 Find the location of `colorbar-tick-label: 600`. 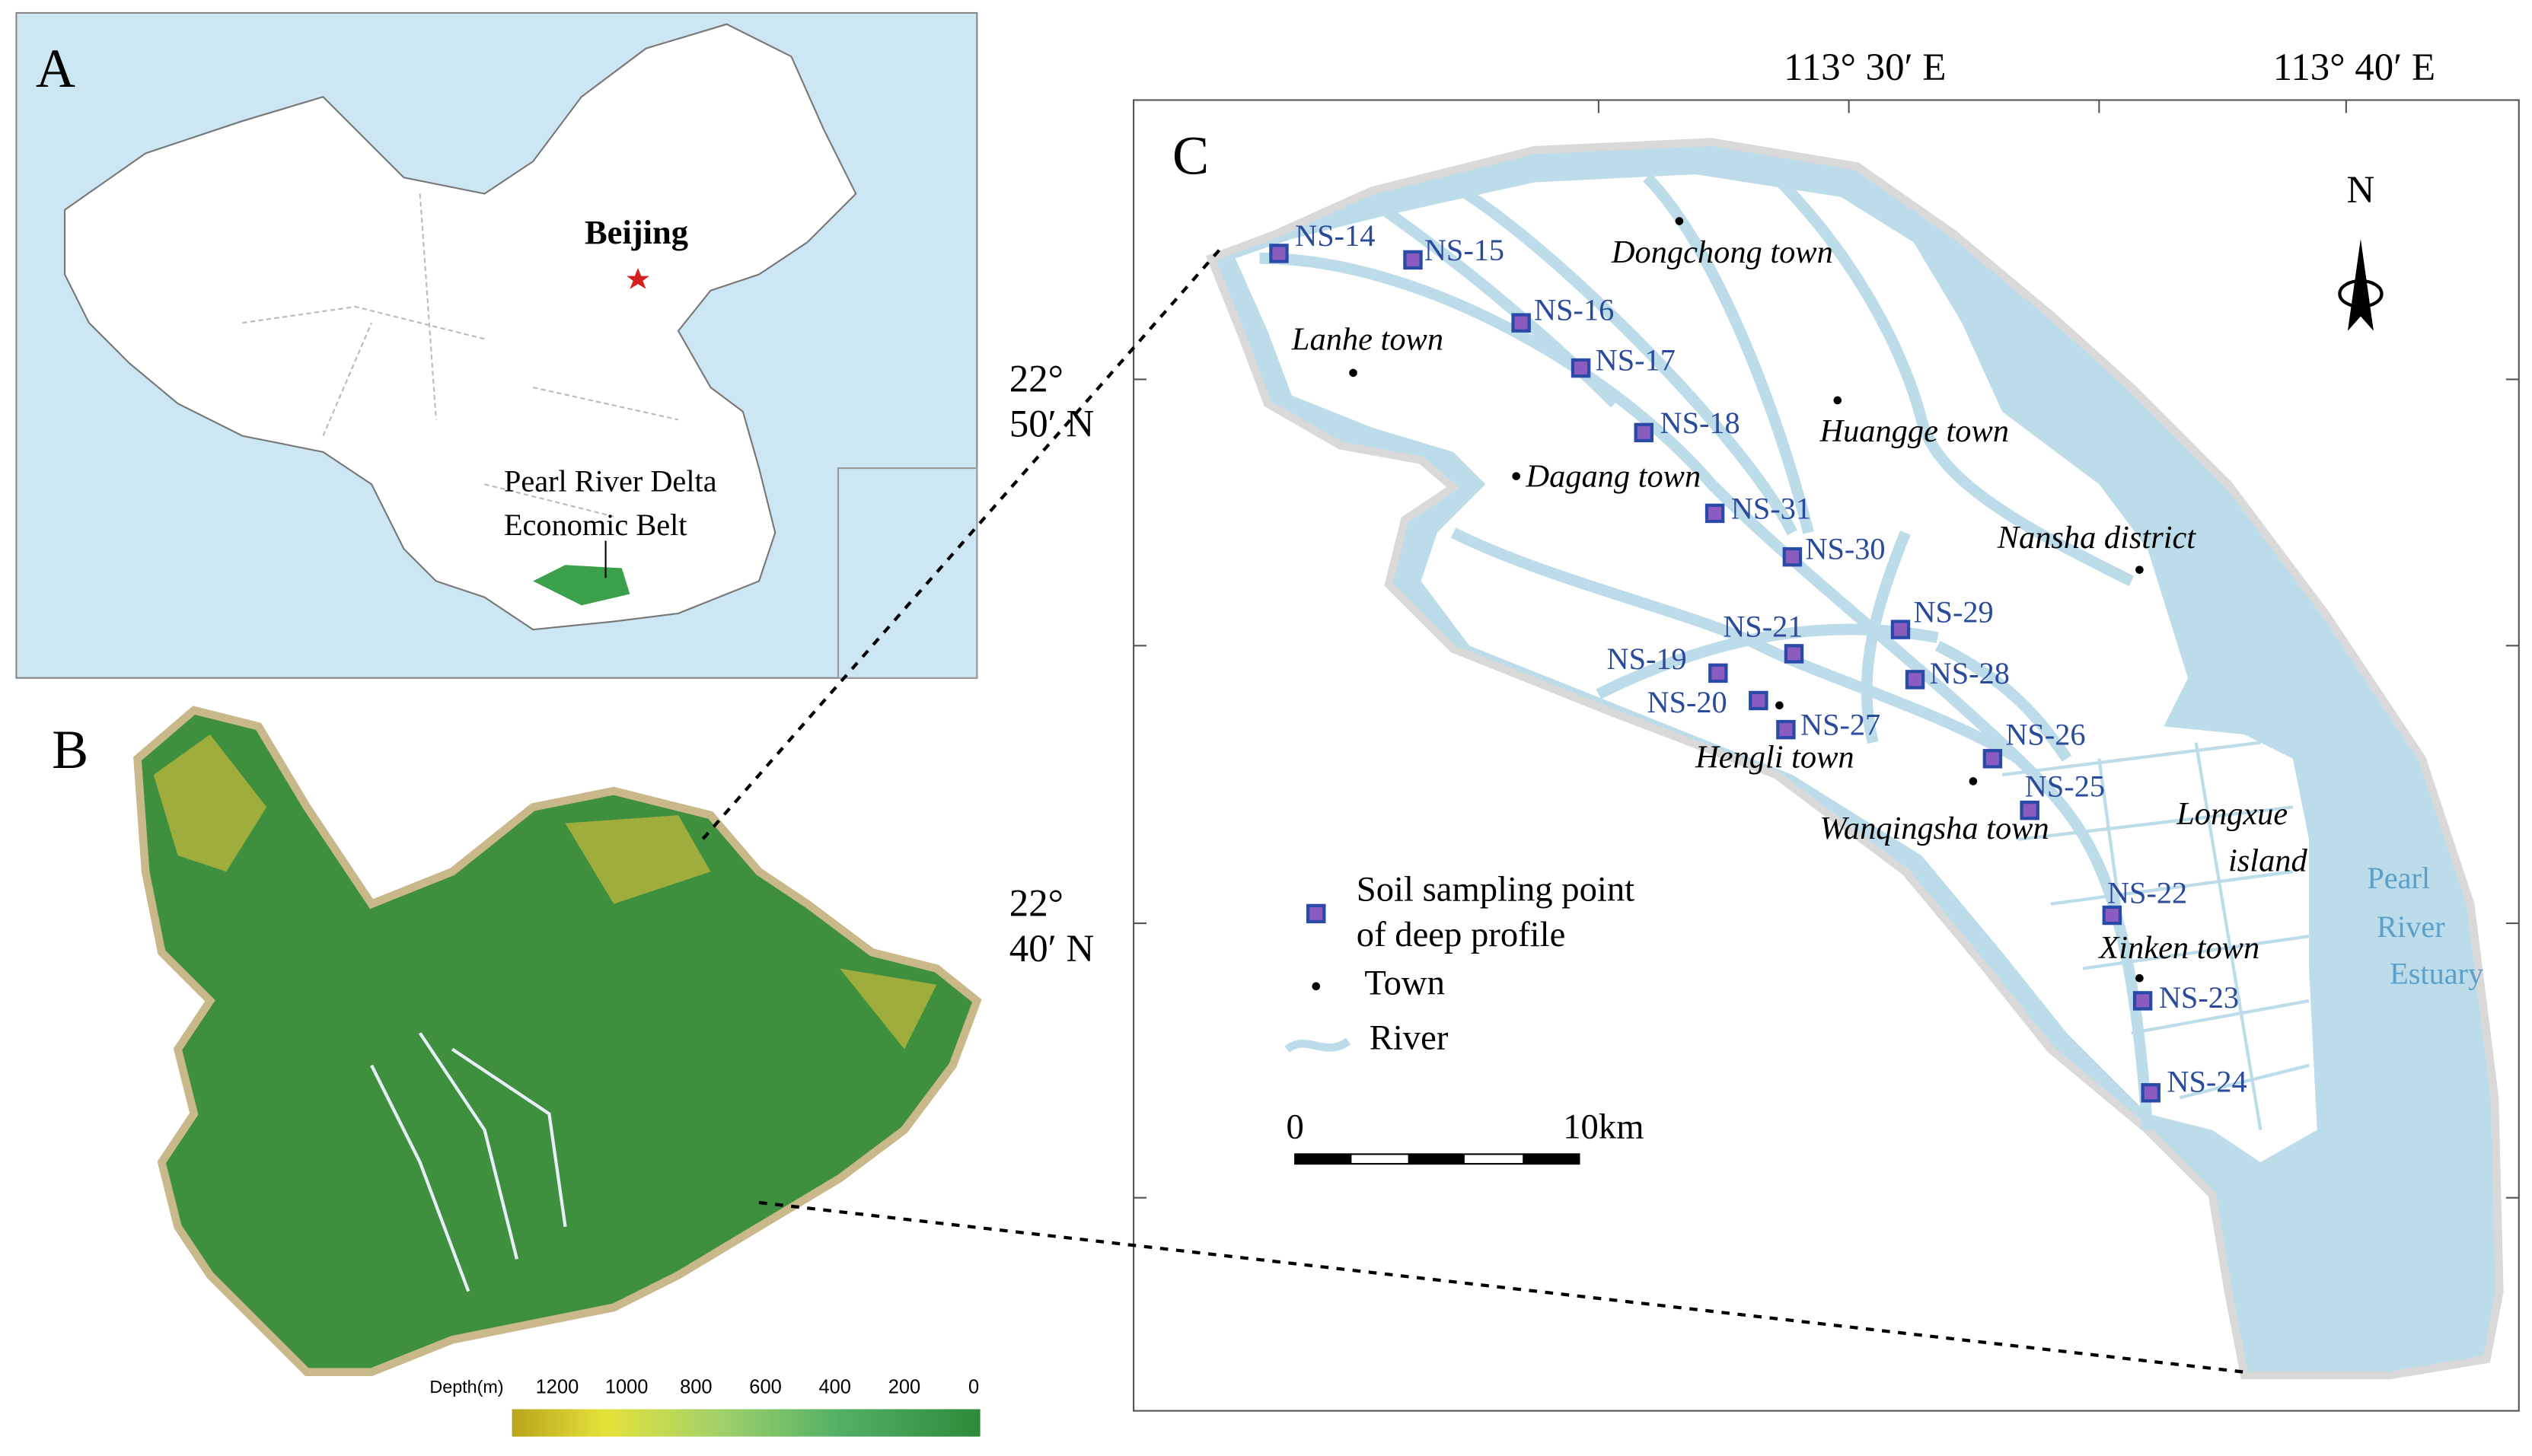

colorbar-tick-label: 600 is located at coordinates (765, 1387).